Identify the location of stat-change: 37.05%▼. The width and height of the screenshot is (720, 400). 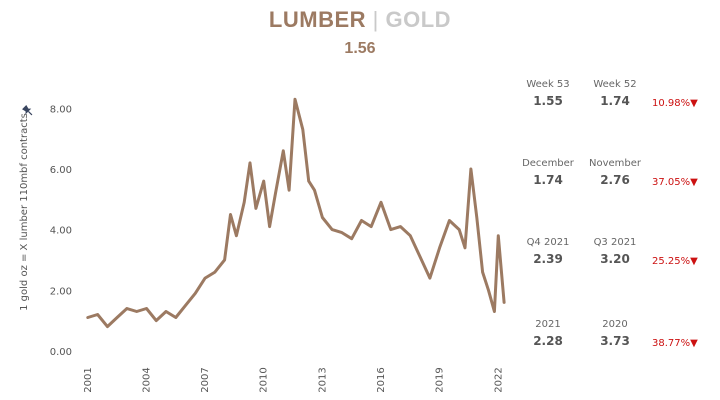
(686, 182).